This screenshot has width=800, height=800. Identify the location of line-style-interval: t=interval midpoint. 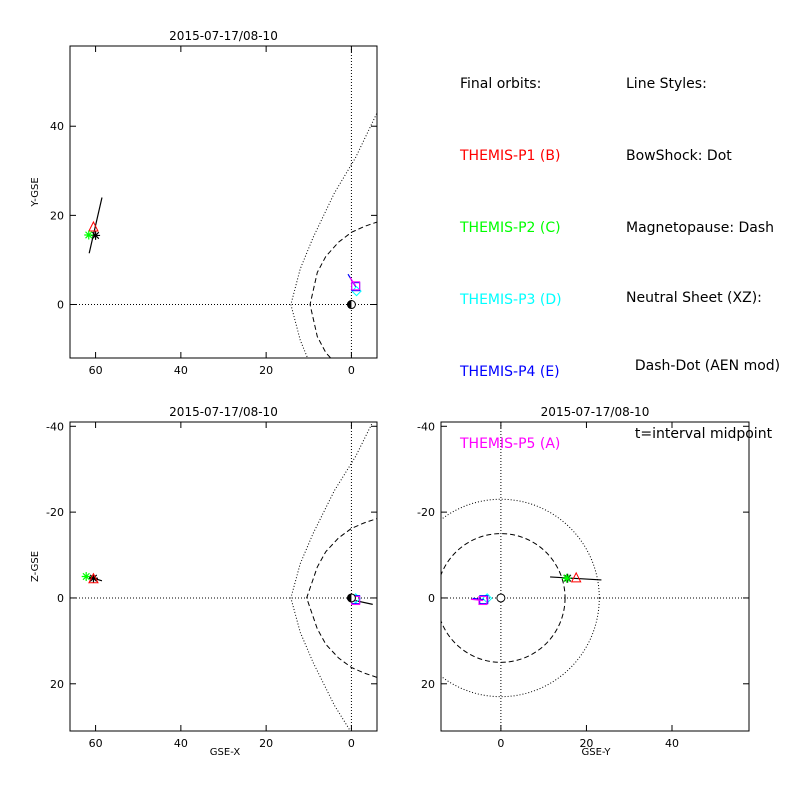
(699, 434).